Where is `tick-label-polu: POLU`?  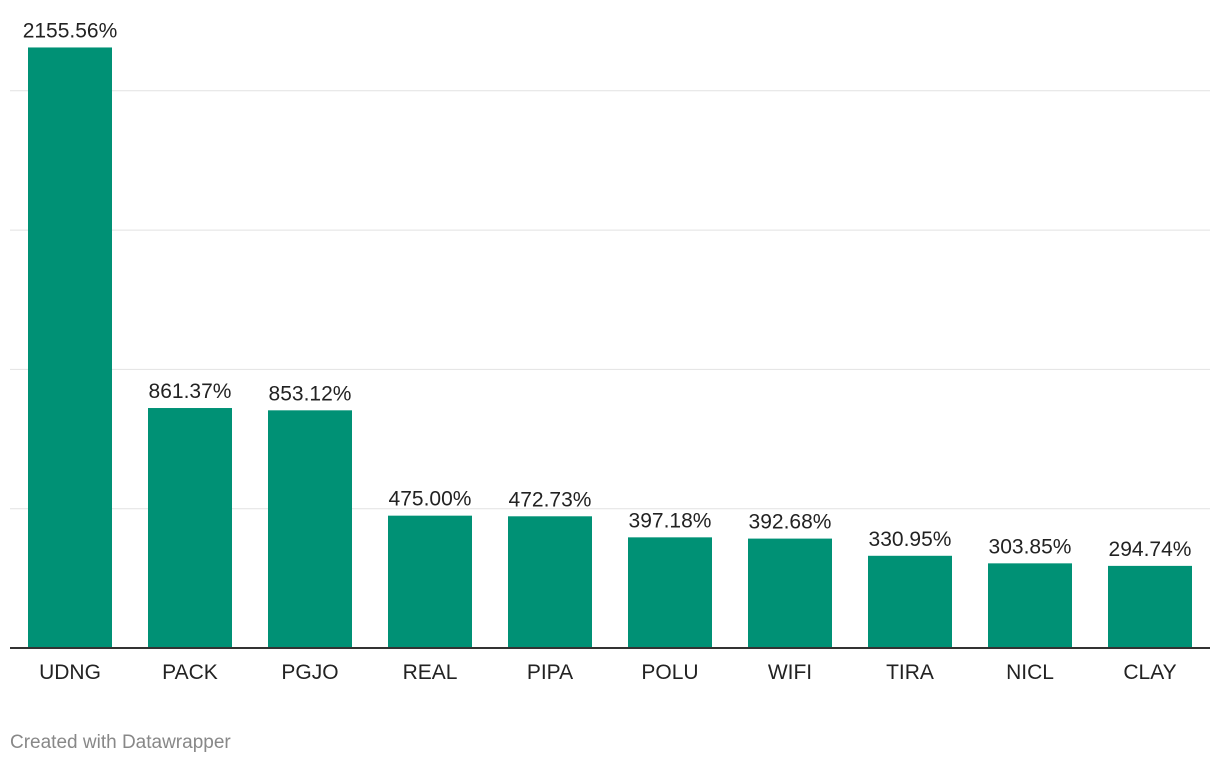
tick-label-polu: POLU is located at coordinates (669, 672).